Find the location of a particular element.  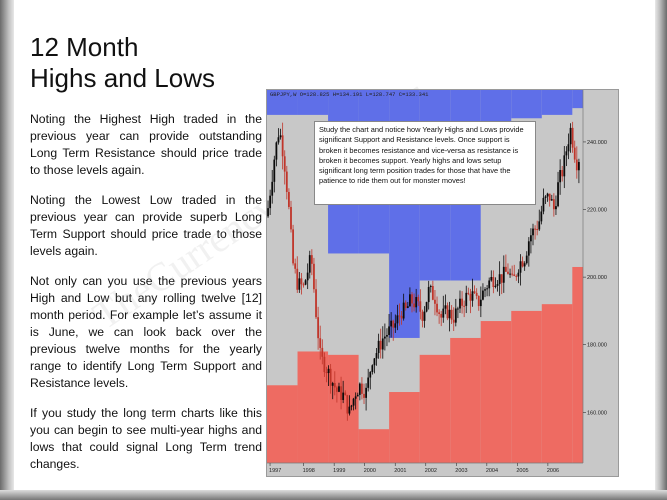

window-frame-bottom is located at coordinates (333, 495).